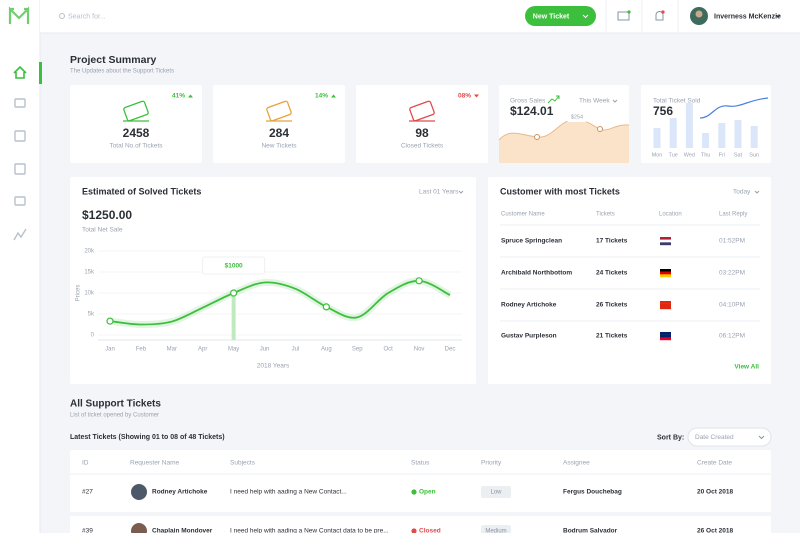  What do you see at coordinates (420, 514) in the screenshot?
I see `row-divider` at bounding box center [420, 514].